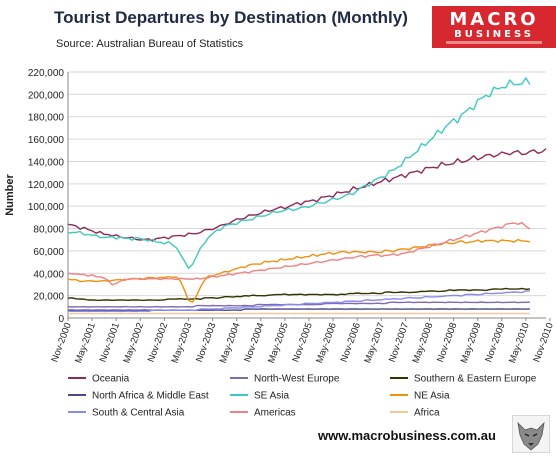 The width and height of the screenshot is (556, 457). I want to click on y-axis-label: Number, so click(10, 195).